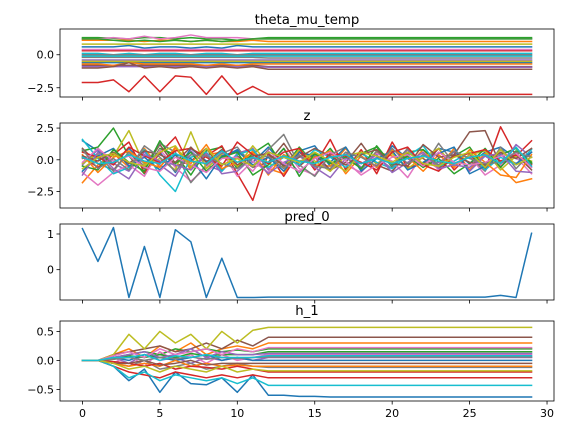  What do you see at coordinates (547, 413) in the screenshot?
I see `x-tick-label: 30` at bounding box center [547, 413].